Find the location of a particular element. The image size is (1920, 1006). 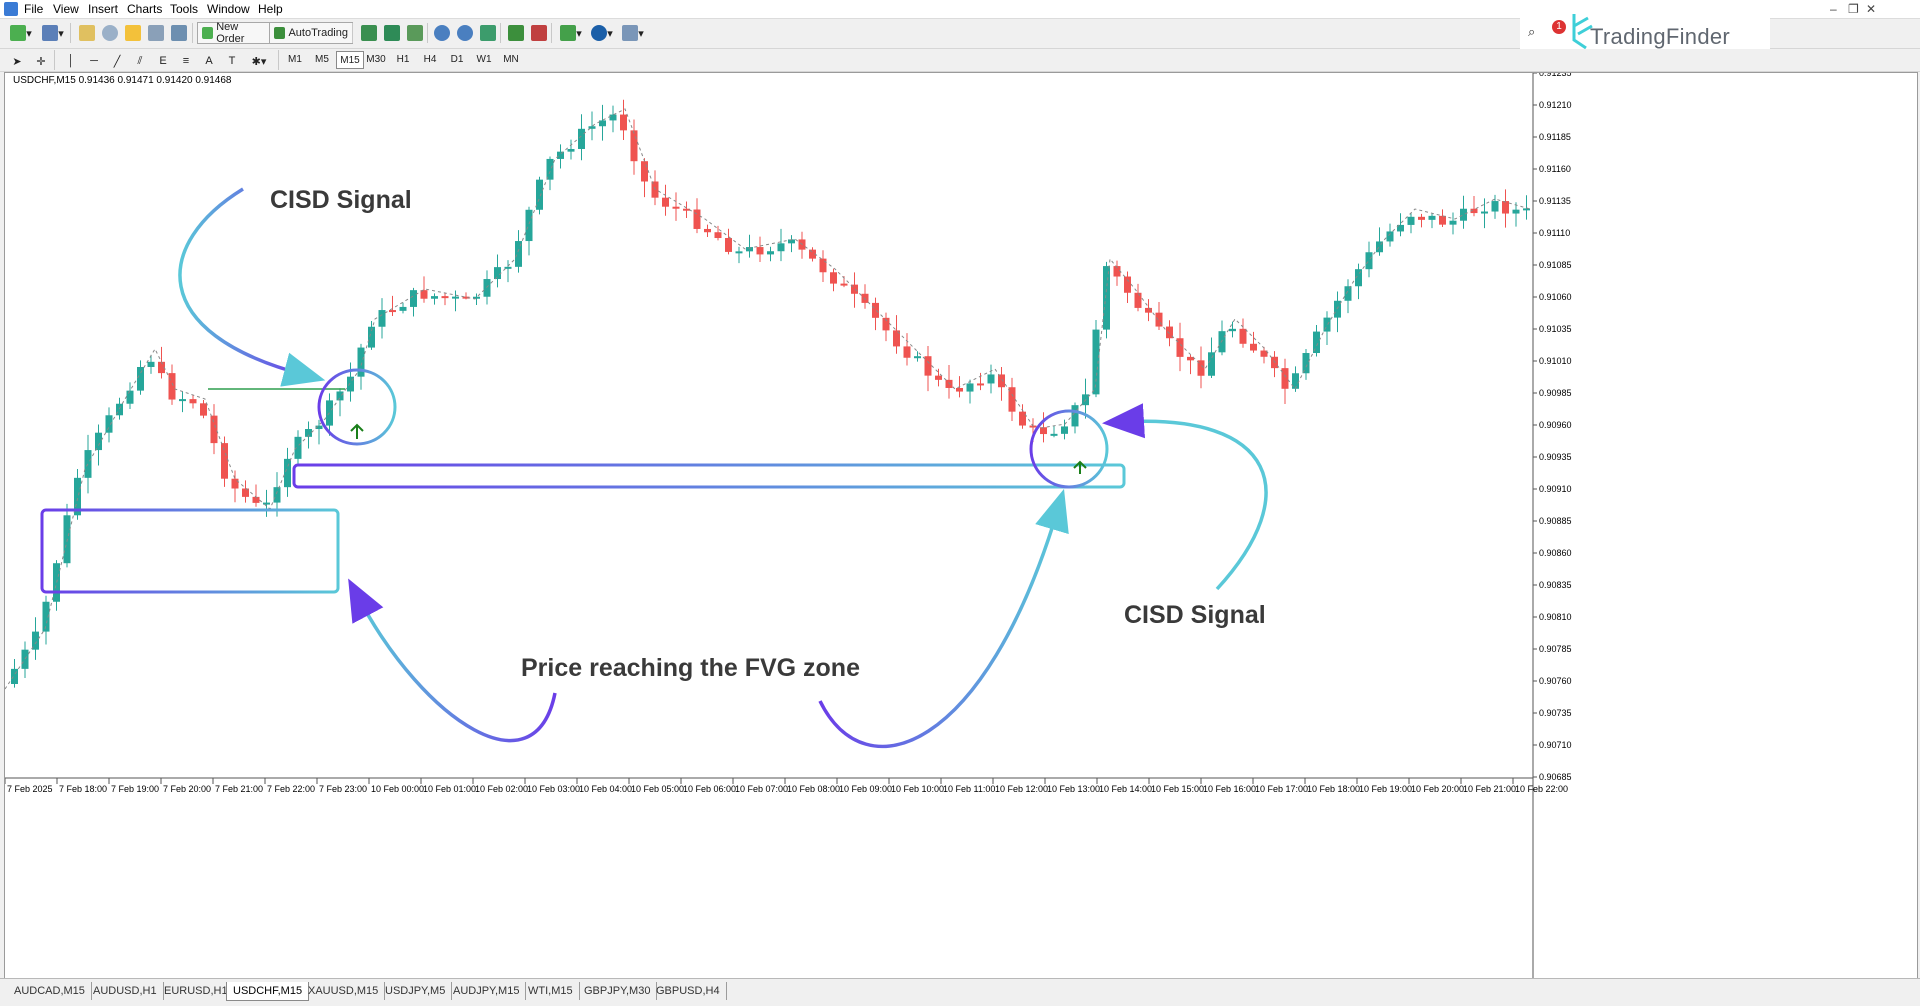

notification-badge: 1 is located at coordinates (1559, 27).